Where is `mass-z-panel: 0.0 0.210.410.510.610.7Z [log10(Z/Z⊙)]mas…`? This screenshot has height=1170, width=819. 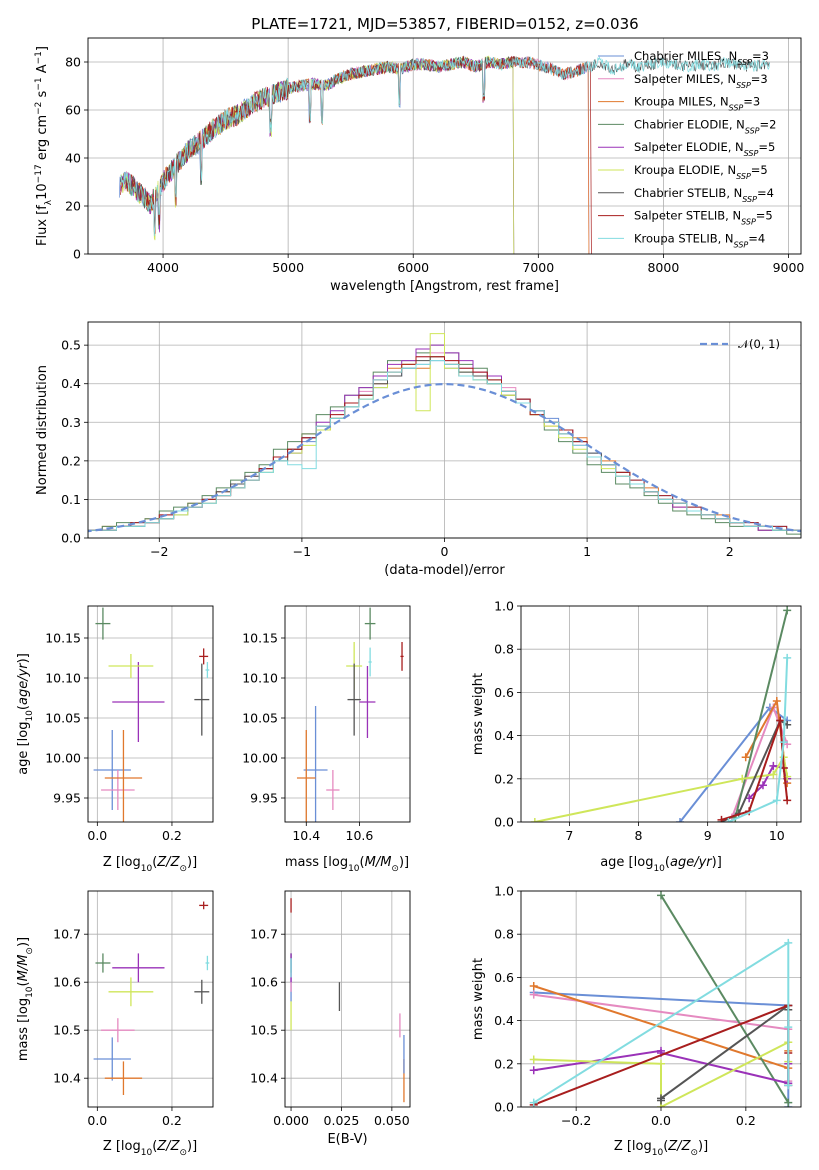 mass-z-panel: 0.0 0.210.410.510.610.7Z [log10(Z/Z⊙)]mas… is located at coordinates (115, 1024).